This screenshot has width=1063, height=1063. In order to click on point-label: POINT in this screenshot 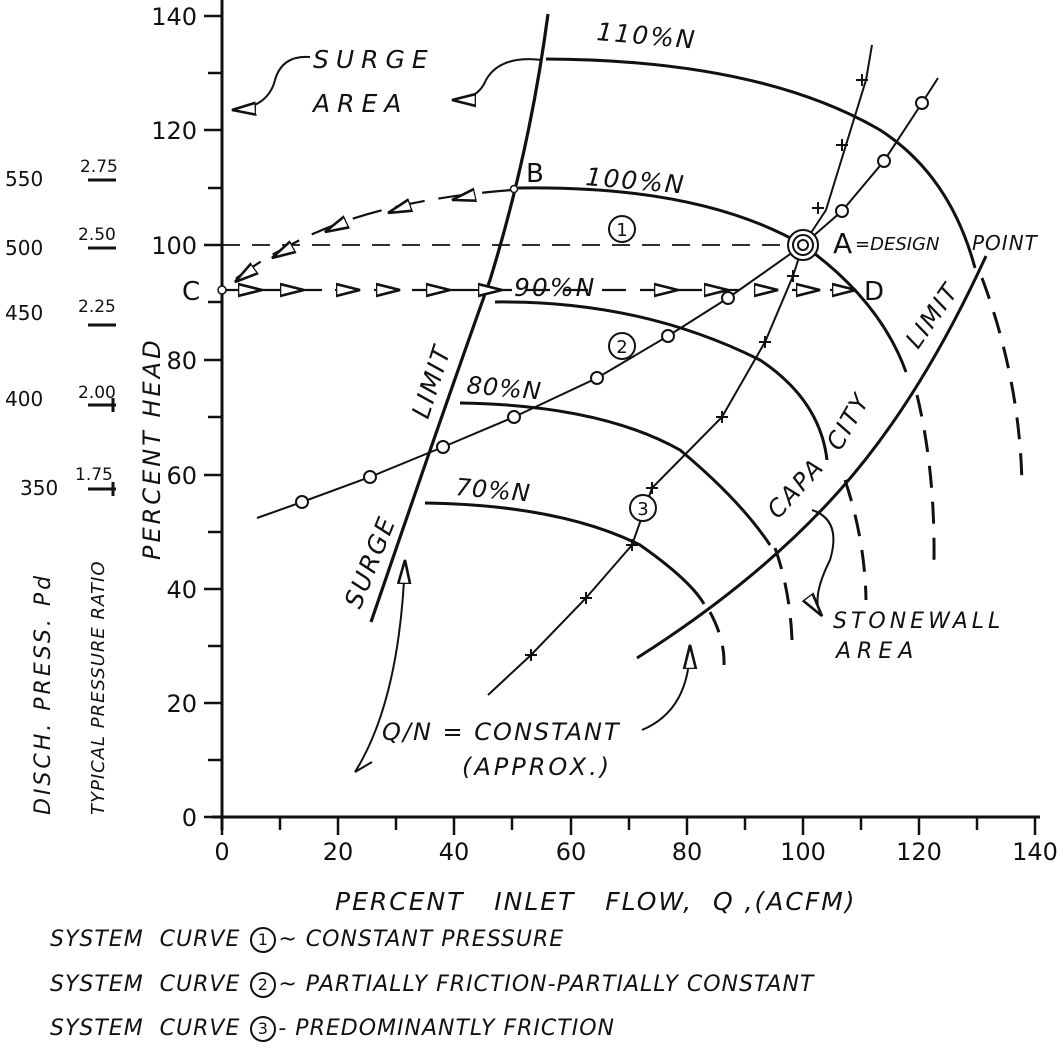, I will do `click(1005, 243)`.